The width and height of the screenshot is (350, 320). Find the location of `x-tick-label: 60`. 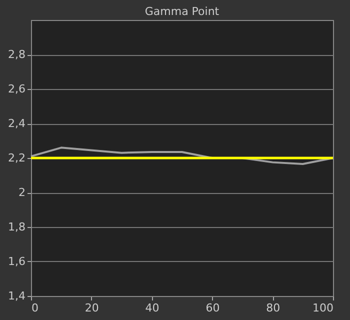

x-tick-label: 60 is located at coordinates (213, 308).